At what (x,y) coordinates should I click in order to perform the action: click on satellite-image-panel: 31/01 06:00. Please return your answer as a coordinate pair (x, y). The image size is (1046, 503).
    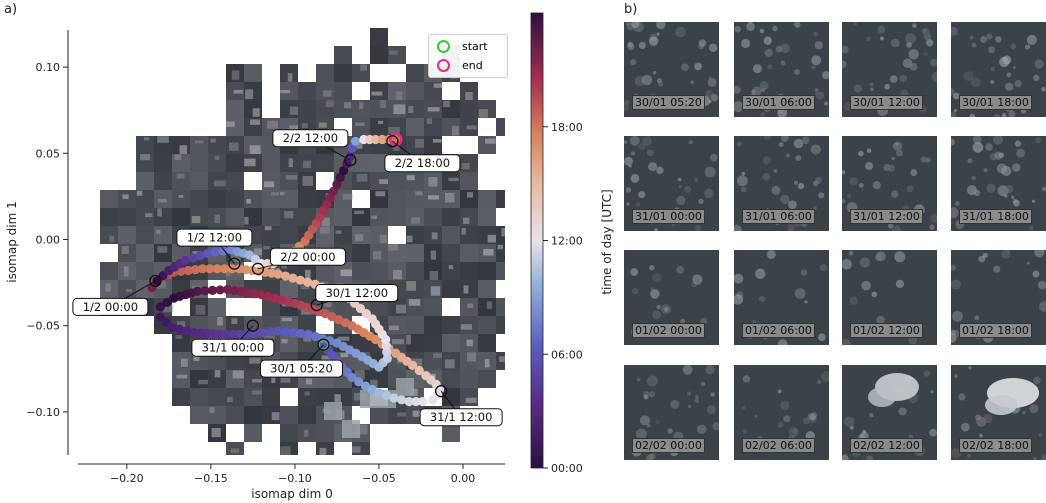
    Looking at the image, I should click on (781, 183).